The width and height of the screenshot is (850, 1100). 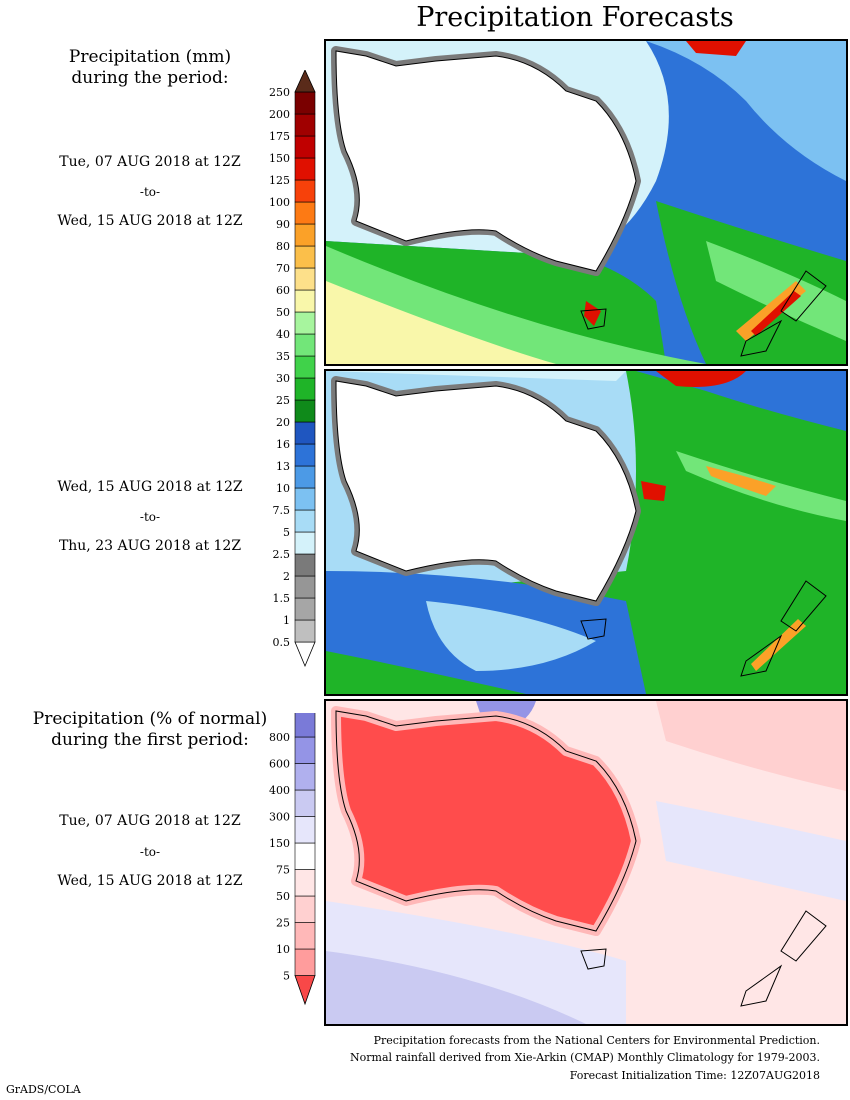 What do you see at coordinates (575, 17) in the screenshot?
I see `page-title: Precipitation Forecasts` at bounding box center [575, 17].